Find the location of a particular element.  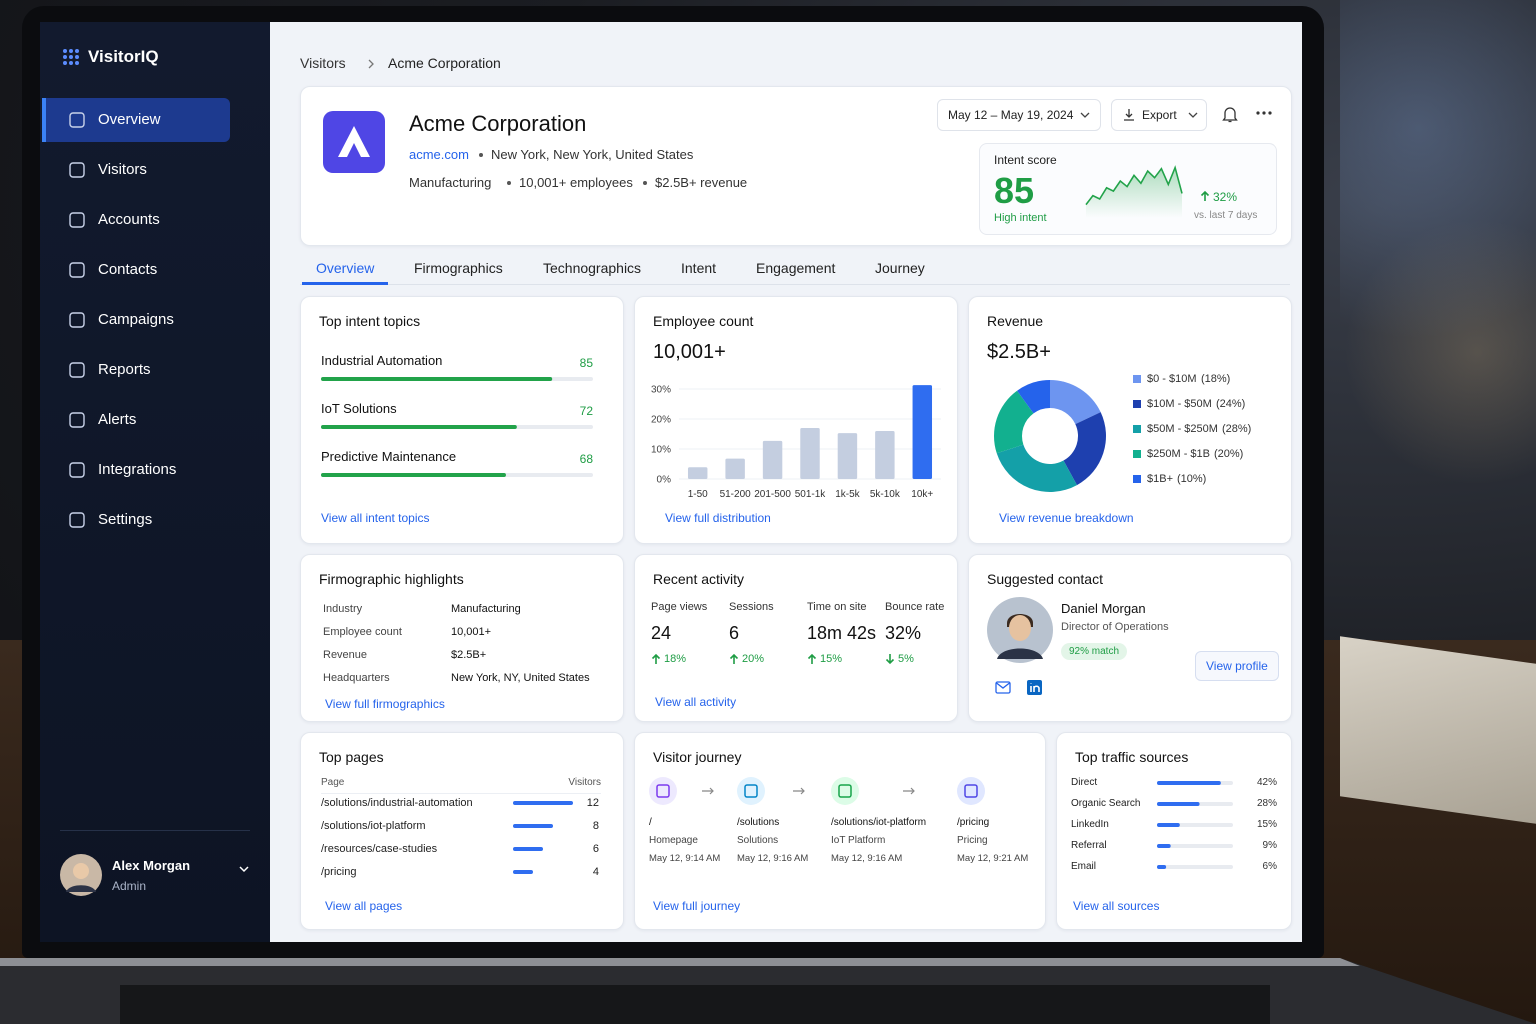

tab: Firmographics is located at coordinates (458, 268).